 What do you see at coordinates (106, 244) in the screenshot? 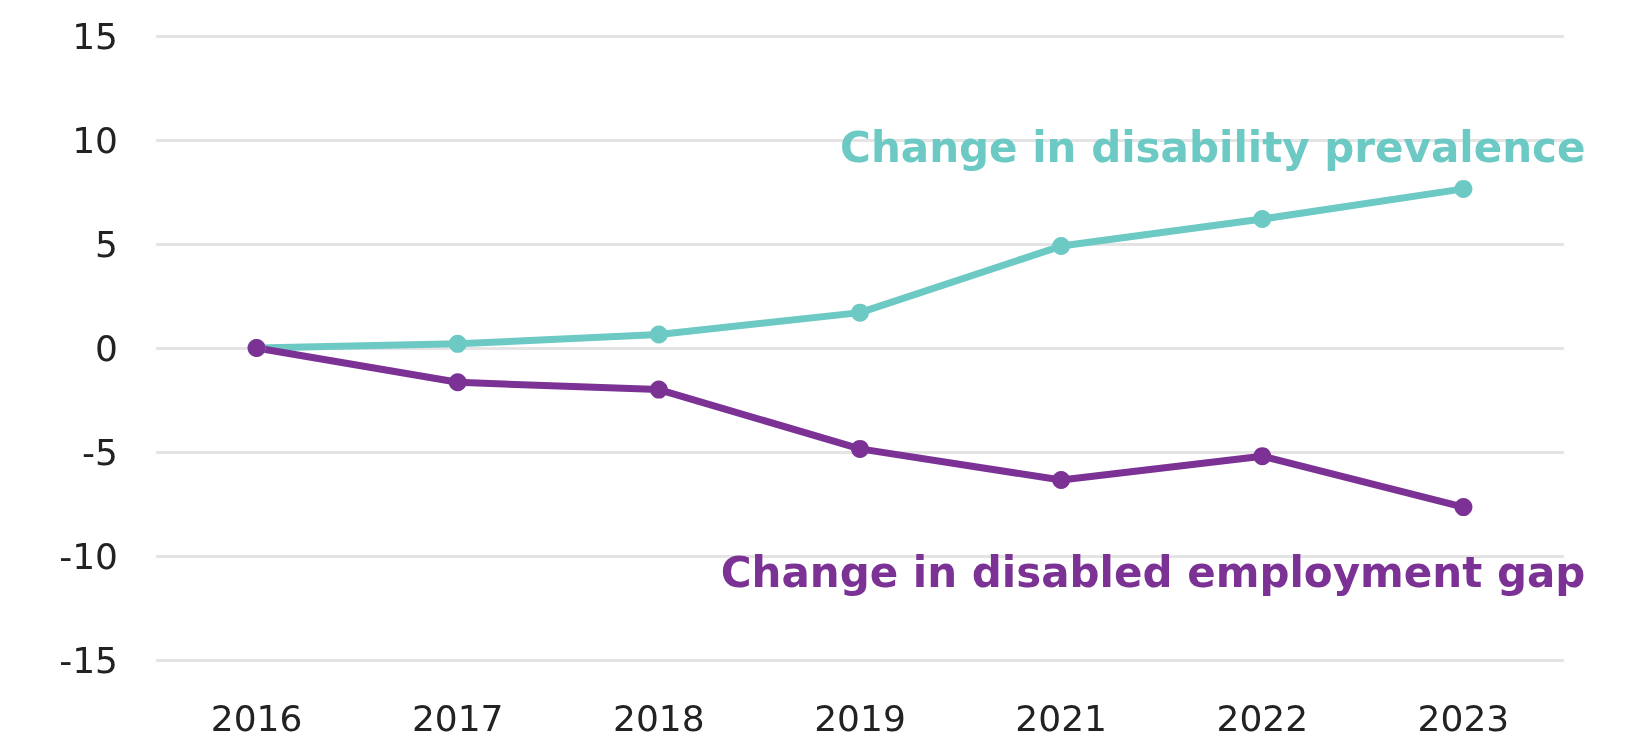
I see `y-tick-label: 5` at bounding box center [106, 244].